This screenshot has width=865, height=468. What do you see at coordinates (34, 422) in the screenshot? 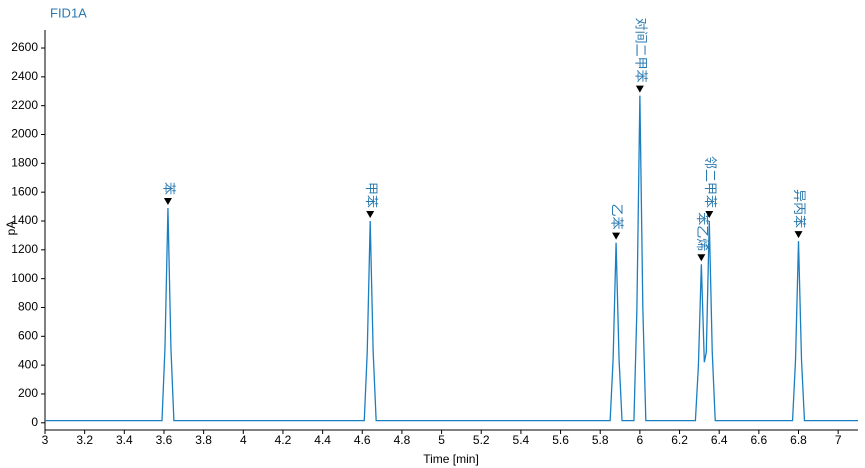
I see `y-tick-label: 0` at bounding box center [34, 422].